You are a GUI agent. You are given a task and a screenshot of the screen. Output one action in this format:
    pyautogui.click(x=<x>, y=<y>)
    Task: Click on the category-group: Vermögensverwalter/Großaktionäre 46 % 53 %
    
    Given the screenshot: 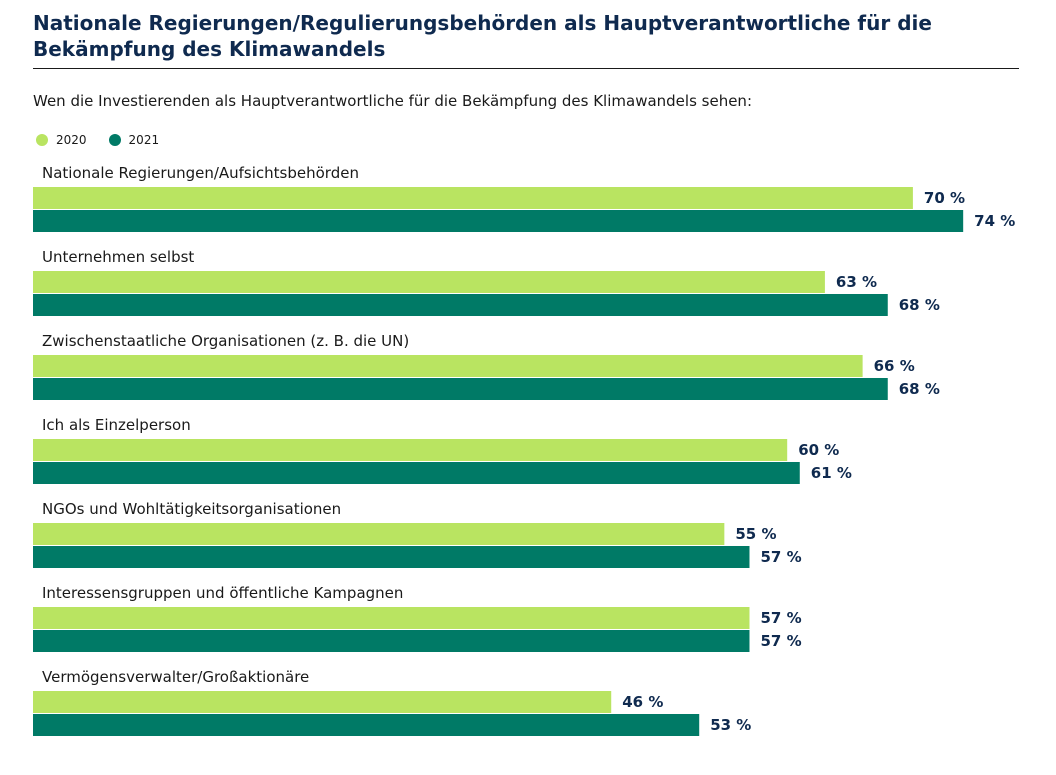 What is the action you would take?
    pyautogui.click(x=392, y=702)
    